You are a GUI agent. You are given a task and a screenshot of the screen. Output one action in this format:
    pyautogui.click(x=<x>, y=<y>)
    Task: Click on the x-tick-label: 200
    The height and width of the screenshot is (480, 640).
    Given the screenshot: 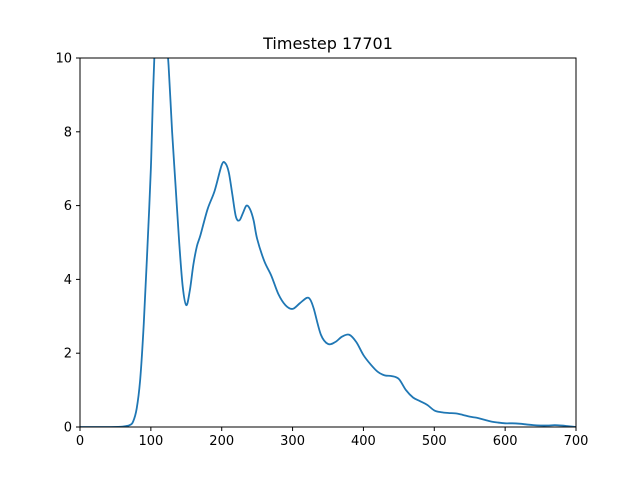 What is the action you would take?
    pyautogui.click(x=221, y=441)
    